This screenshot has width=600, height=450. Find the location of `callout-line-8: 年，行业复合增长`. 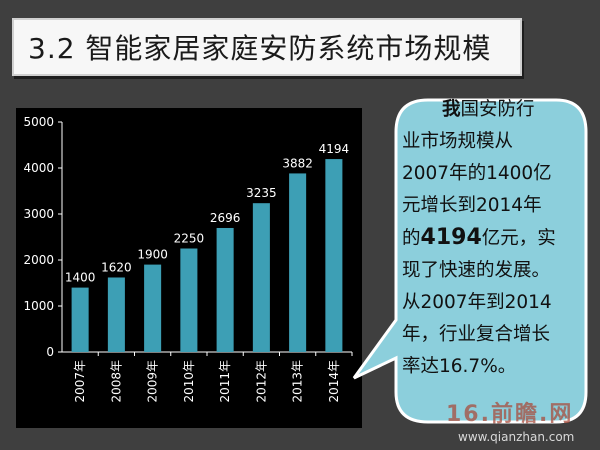

callout-line-8: 年，行业复合增长 is located at coordinates (476, 334).